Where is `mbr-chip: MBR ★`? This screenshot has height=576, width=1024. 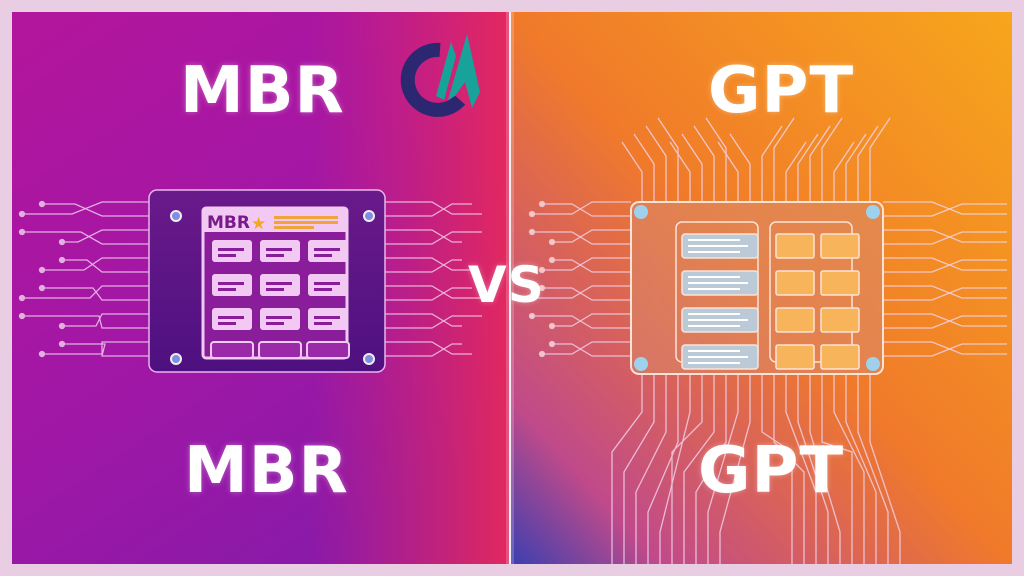 mbr-chip: MBR ★ is located at coordinates (267, 281).